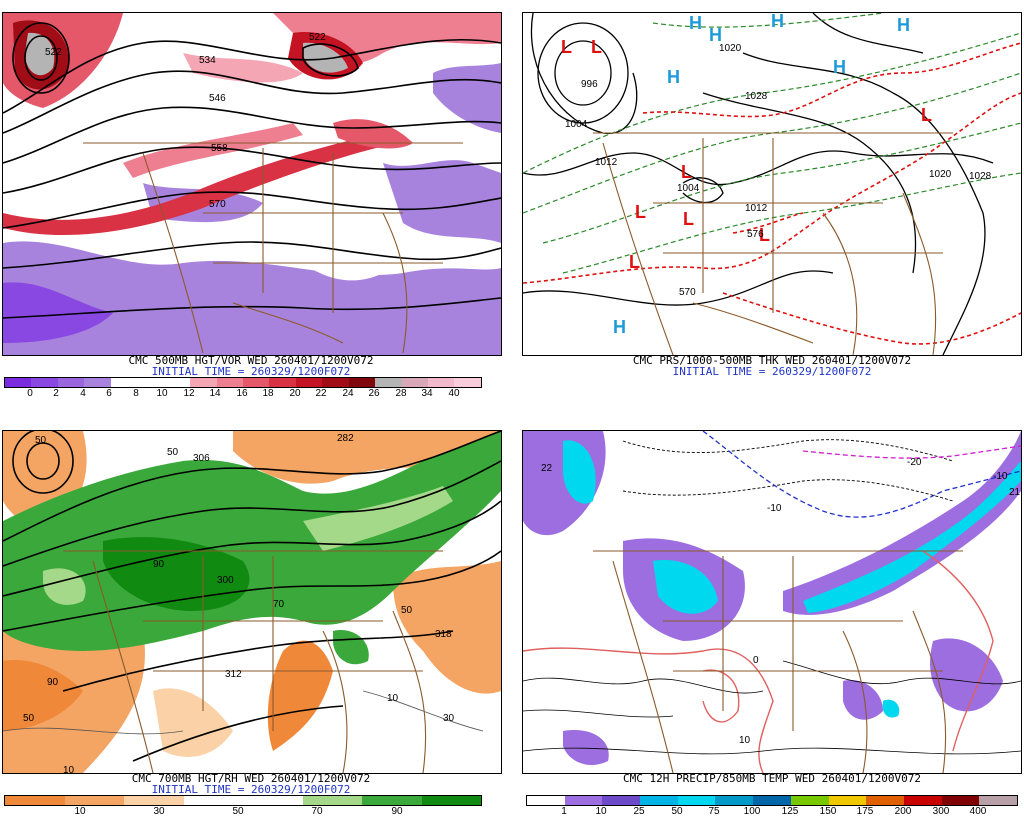  I want to click on tick-label: 40, so click(454, 393).